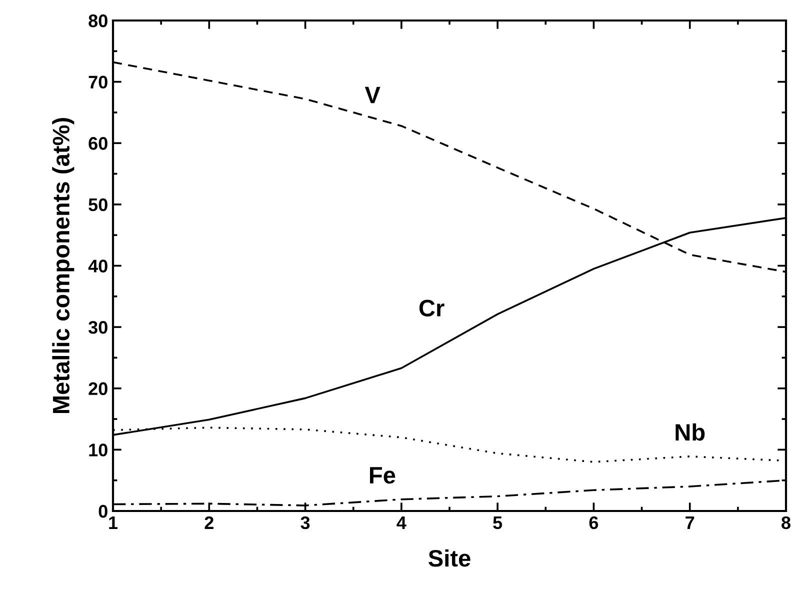  I want to click on y-tick-label: 30, so click(98, 327).